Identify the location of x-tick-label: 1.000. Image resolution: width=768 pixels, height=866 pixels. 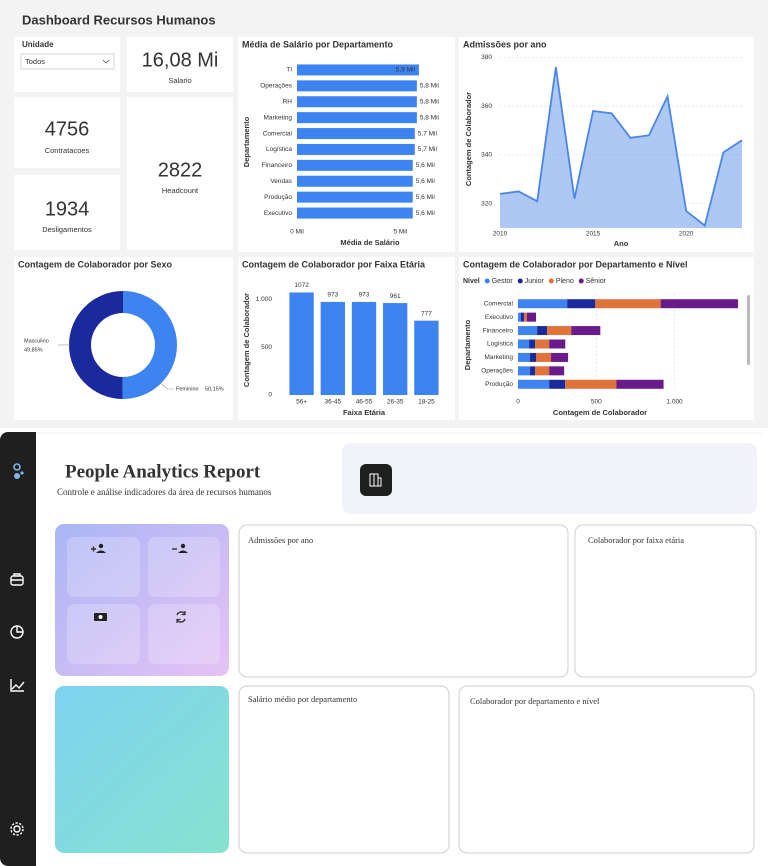
(674, 402).